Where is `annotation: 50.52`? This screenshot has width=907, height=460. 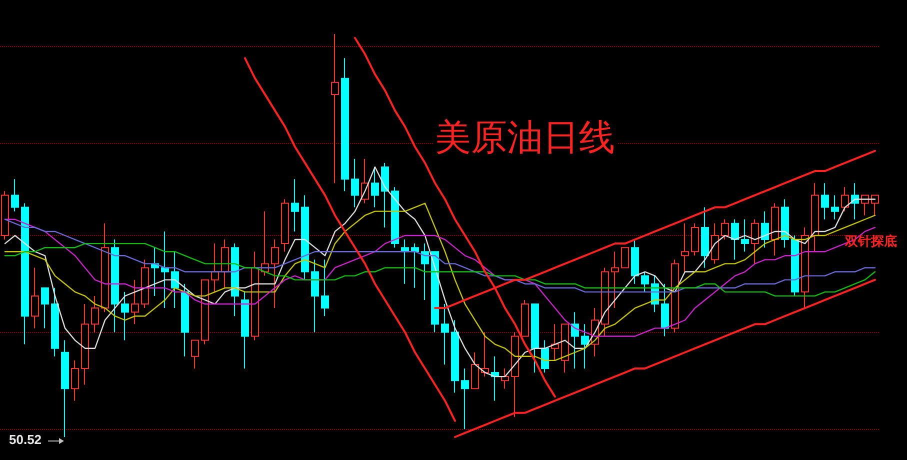
annotation: 50.52 is located at coordinates (25, 439).